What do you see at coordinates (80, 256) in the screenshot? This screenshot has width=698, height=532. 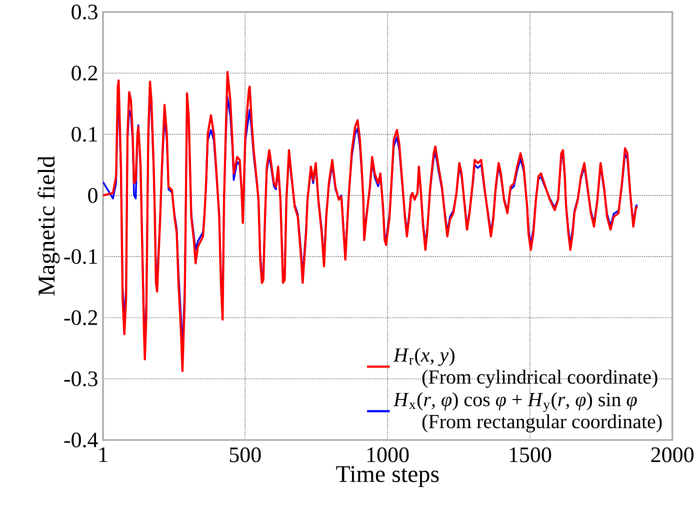 I see `y-tick-label: -0.1` at bounding box center [80, 256].